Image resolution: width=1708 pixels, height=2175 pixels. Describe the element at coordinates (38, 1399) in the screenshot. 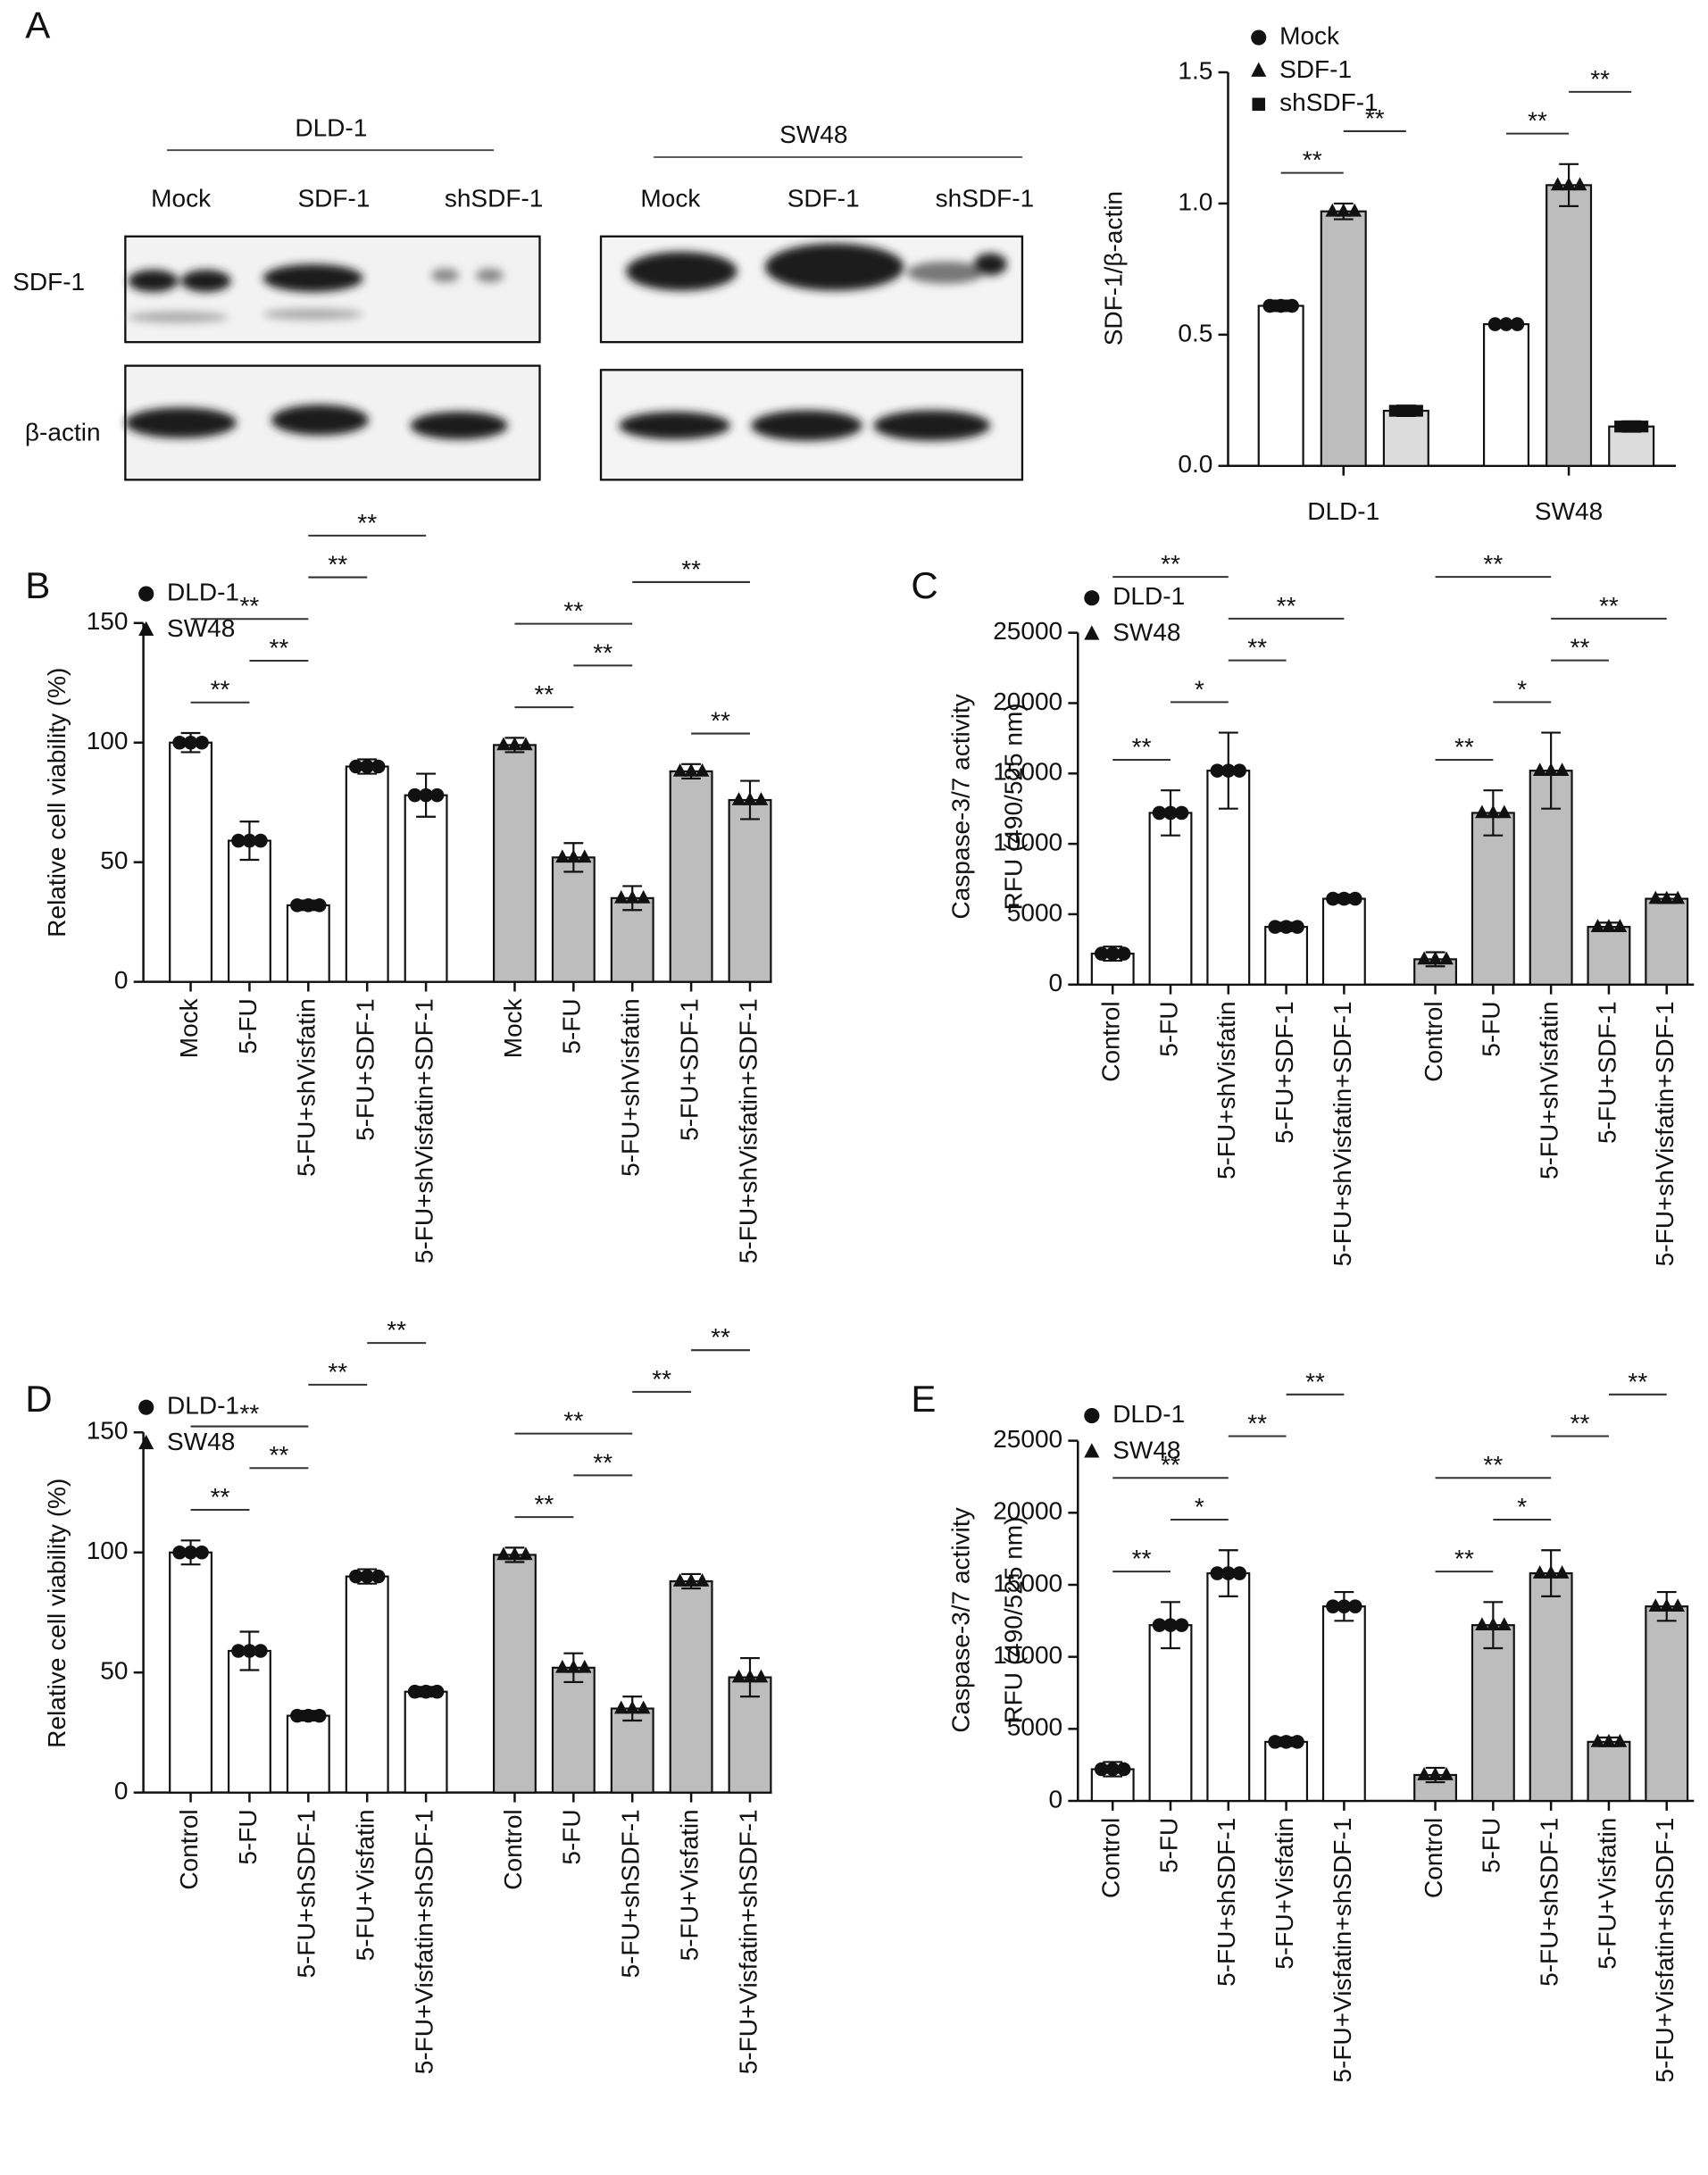

I see `panel-letter: D` at that location.